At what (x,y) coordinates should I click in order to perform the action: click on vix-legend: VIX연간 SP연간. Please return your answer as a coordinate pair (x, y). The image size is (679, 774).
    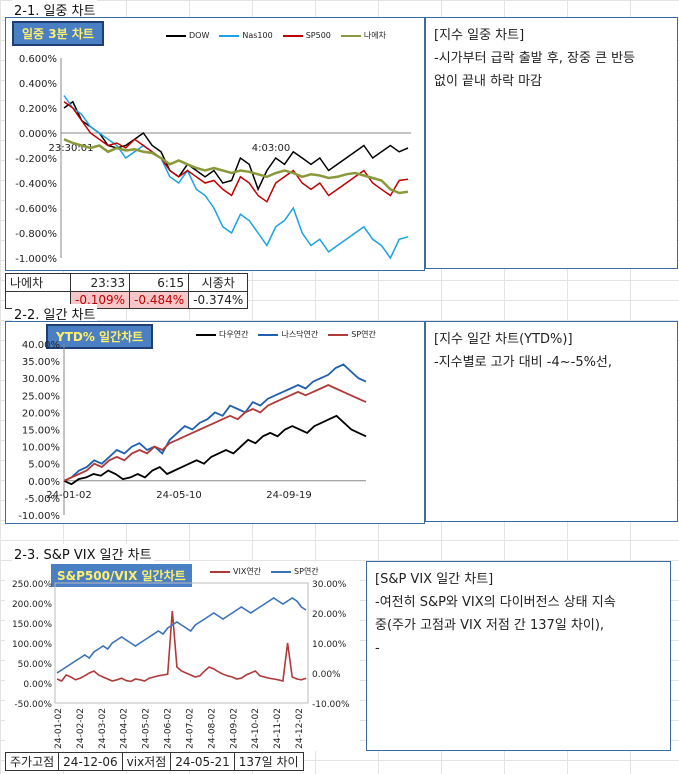
    Looking at the image, I should click on (264, 571).